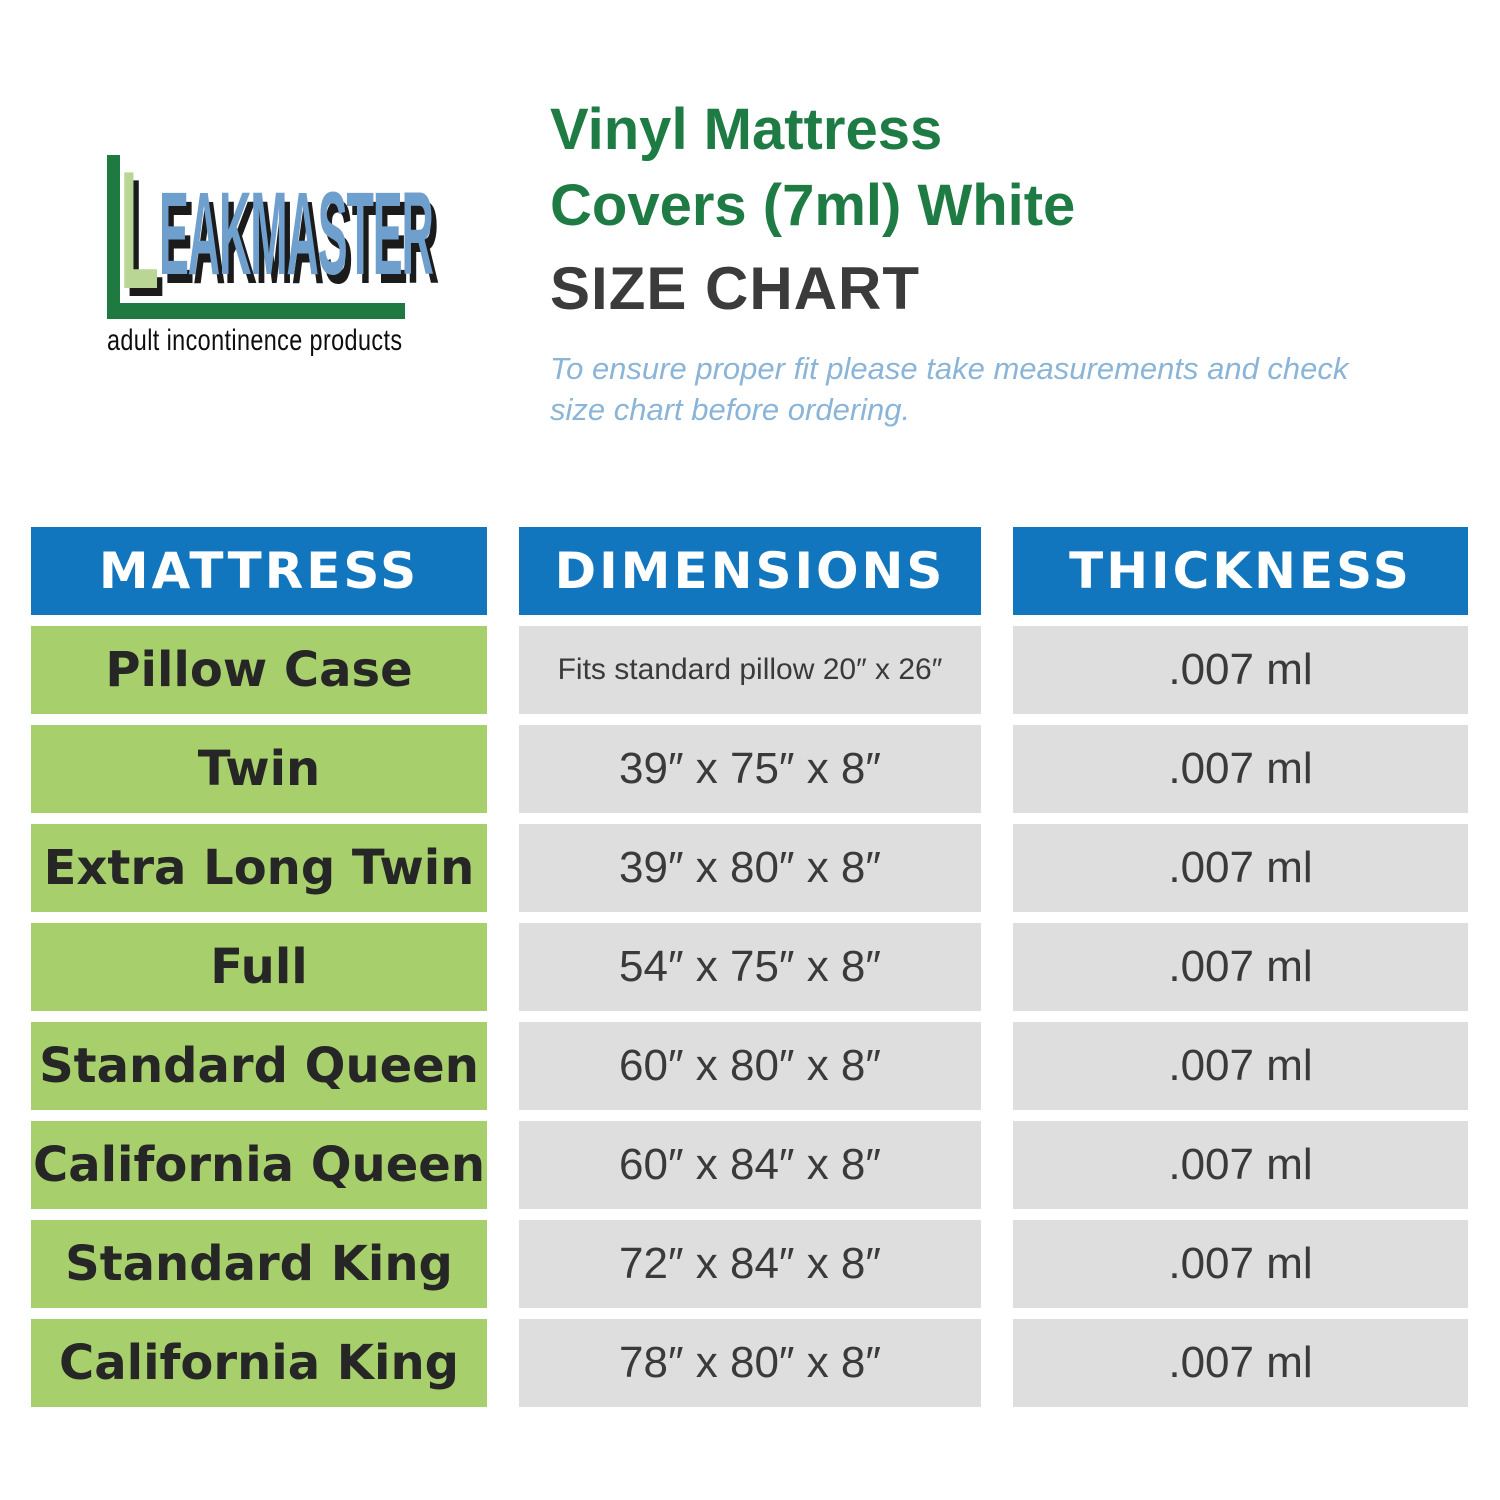  Describe the element at coordinates (259, 769) in the screenshot. I see `mattress-cell: Twin` at that location.